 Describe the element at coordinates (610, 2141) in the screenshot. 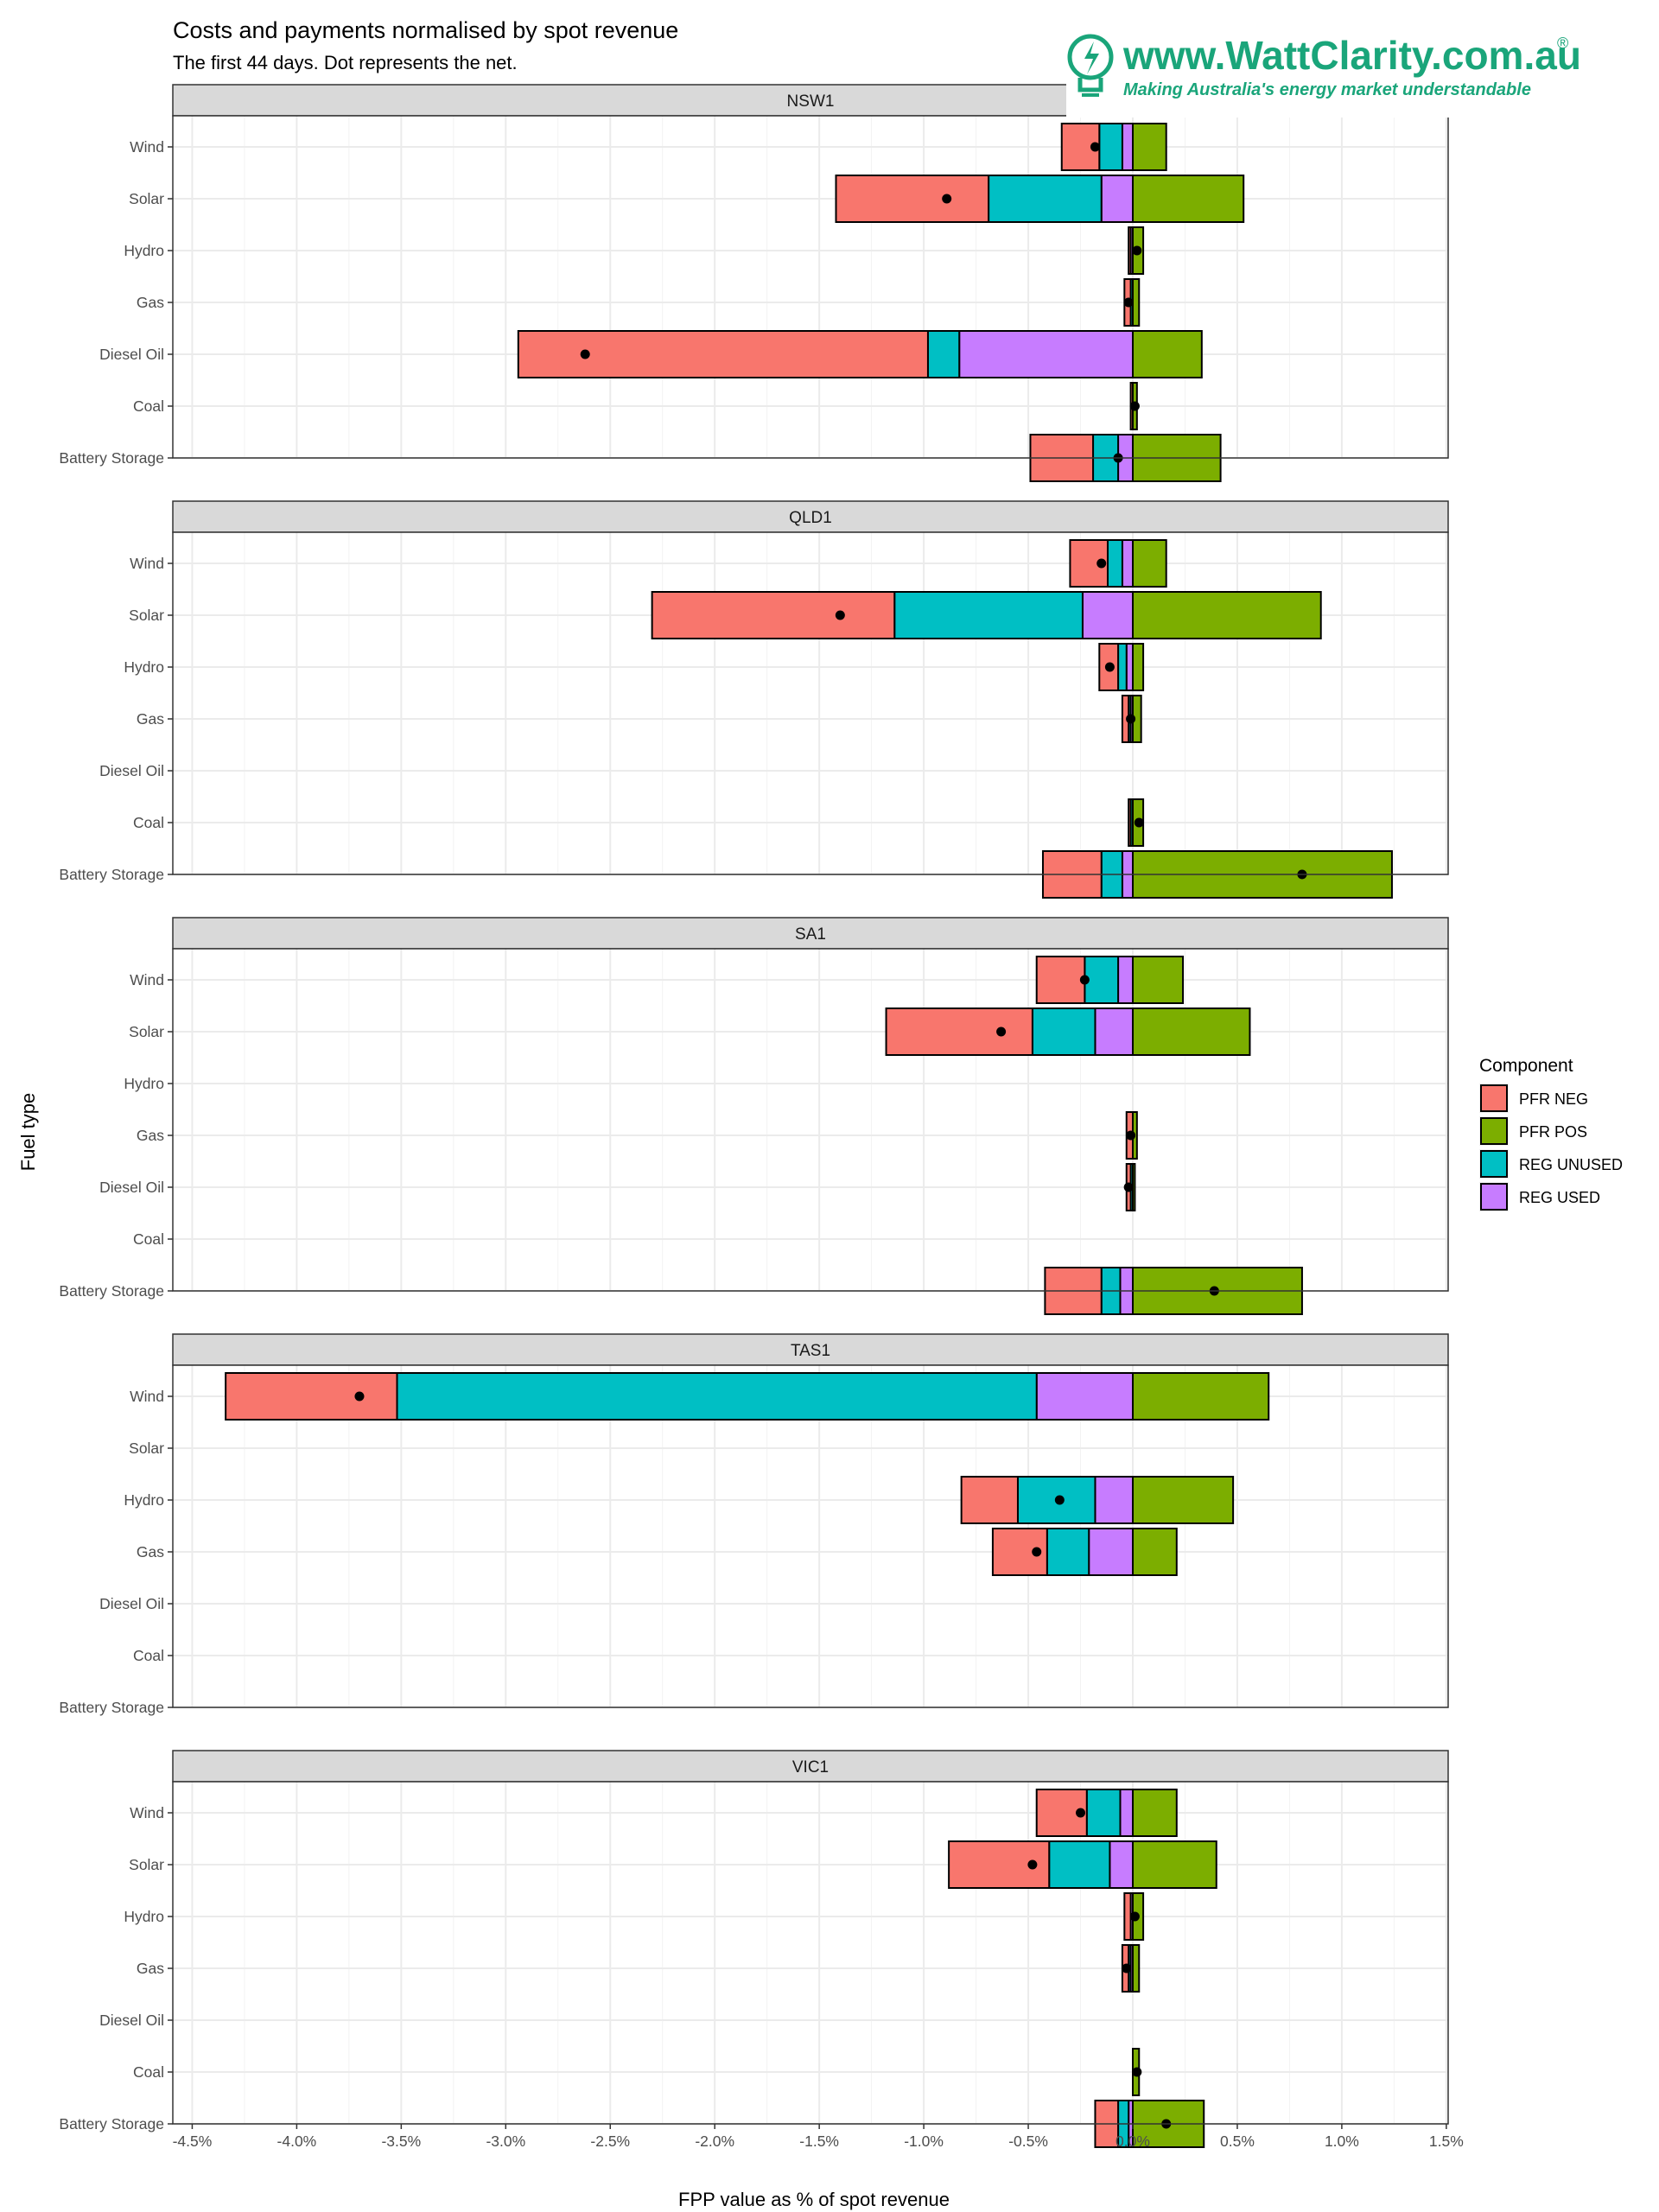

I see `x-tick-label: -2.5%` at that location.